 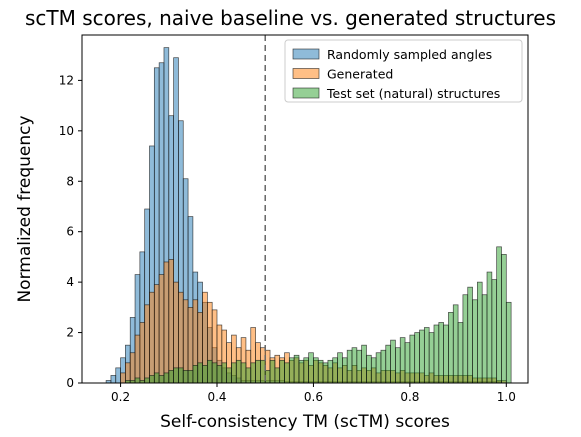 What do you see at coordinates (216, 397) in the screenshot?
I see `x-tick-label: 0.4` at bounding box center [216, 397].